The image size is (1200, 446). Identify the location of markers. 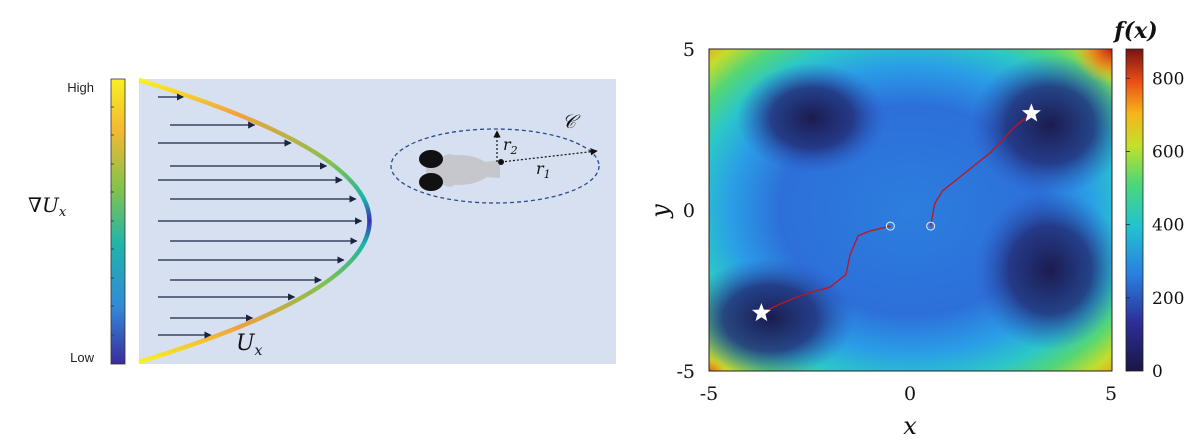
(896, 212).